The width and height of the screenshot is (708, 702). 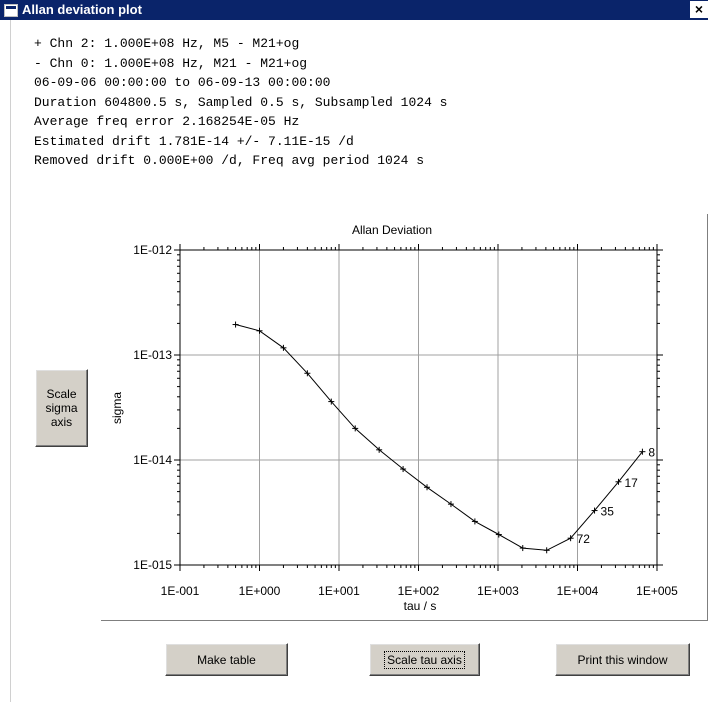 What do you see at coordinates (182, 82) in the screenshot?
I see `info-line-date-range: 06-09-06 00:00:00 to 06-09-13 00:00:00` at bounding box center [182, 82].